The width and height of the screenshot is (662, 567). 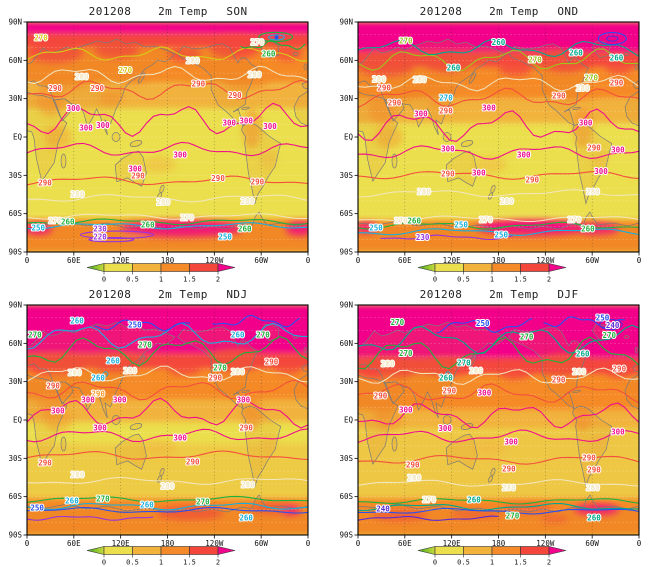 I want to click on colorbar-tick-label: 0.5, so click(x=463, y=563).